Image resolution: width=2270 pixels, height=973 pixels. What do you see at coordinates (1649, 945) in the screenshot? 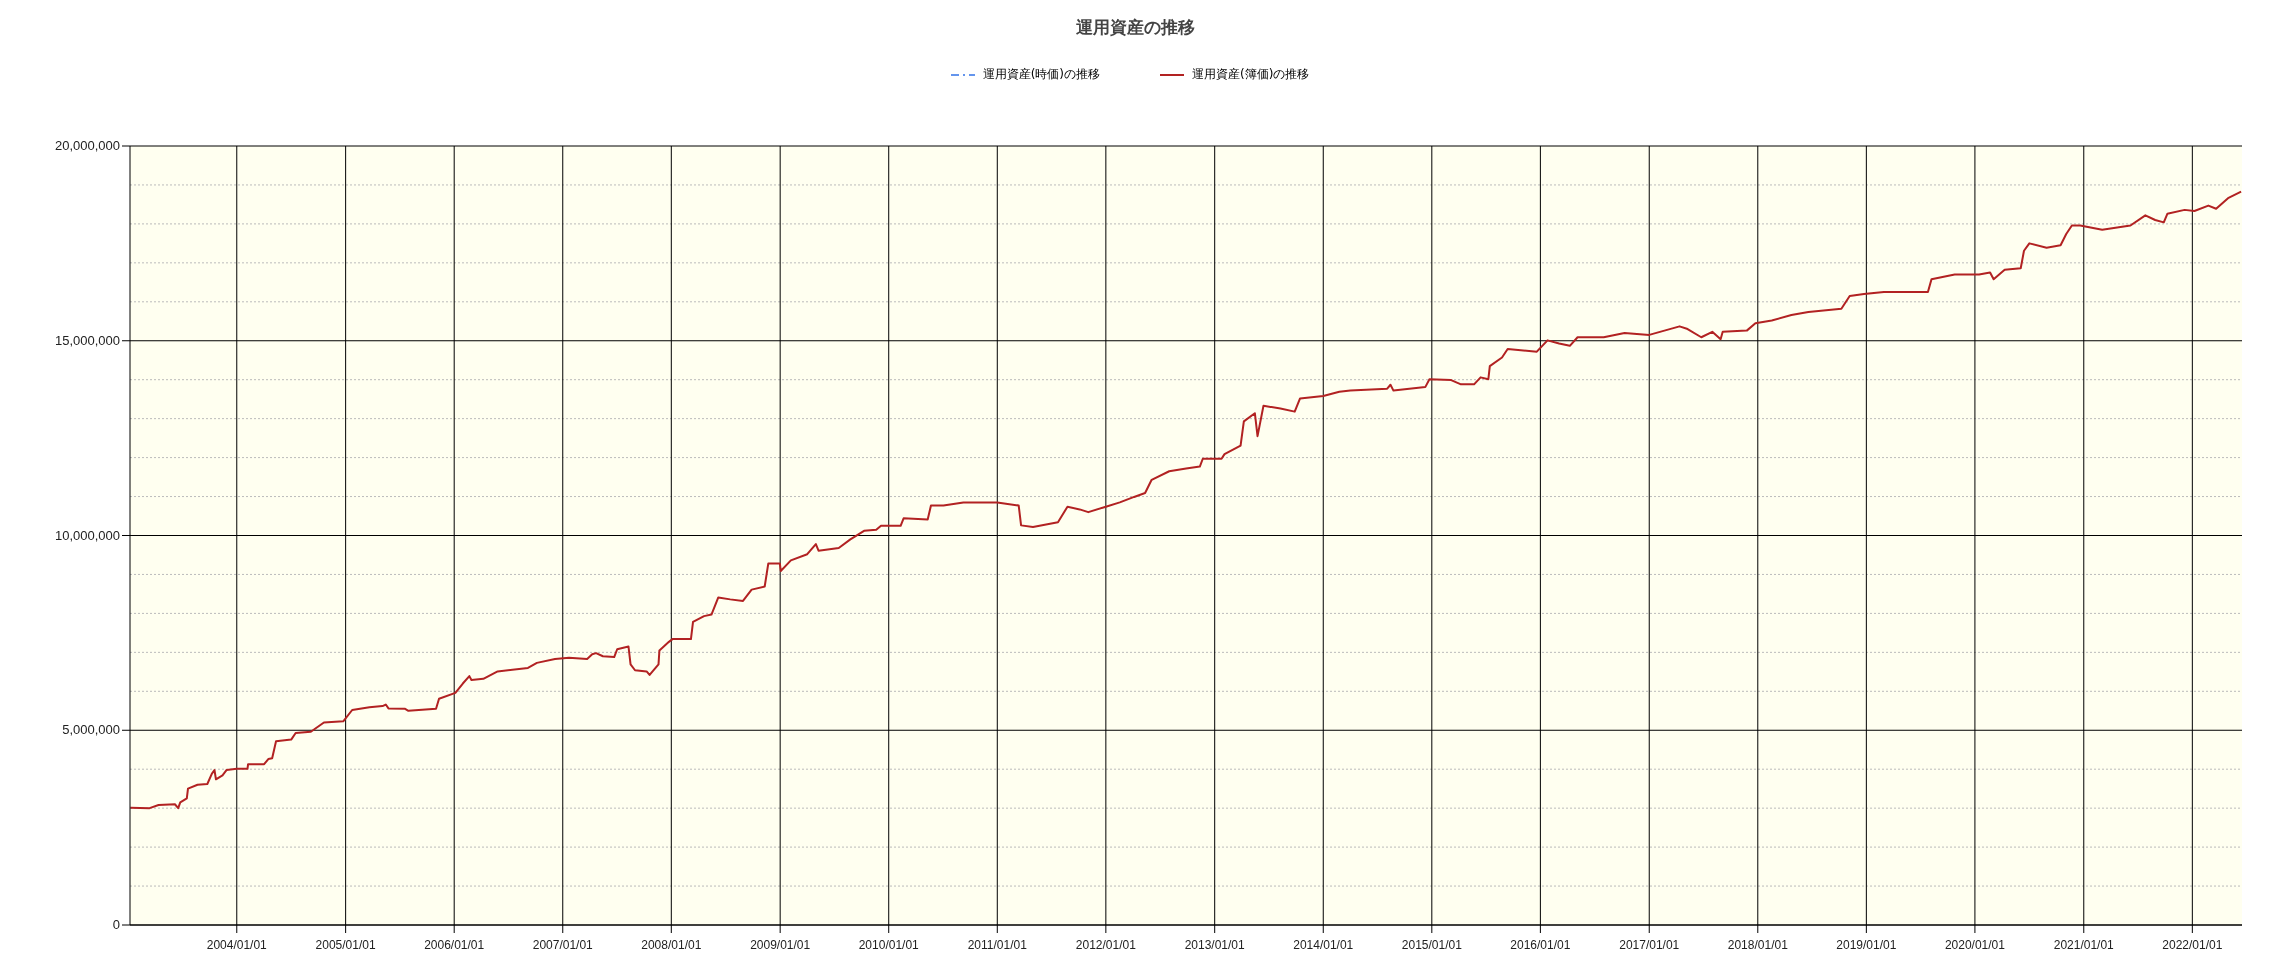
I see `x-tick-label: 2017/01/01` at bounding box center [1649, 945].